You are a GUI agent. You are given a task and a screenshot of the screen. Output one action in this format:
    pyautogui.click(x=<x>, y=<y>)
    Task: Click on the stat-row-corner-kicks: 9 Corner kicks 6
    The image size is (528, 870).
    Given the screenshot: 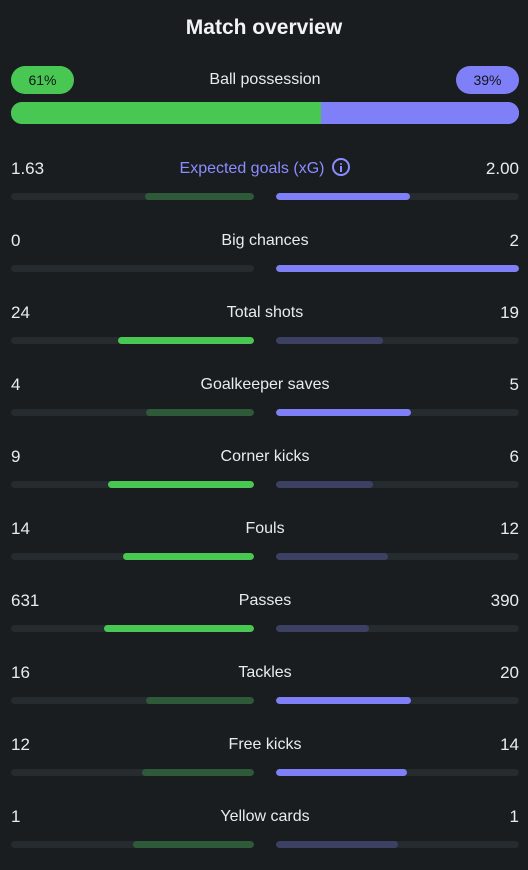 What is the action you would take?
    pyautogui.click(x=265, y=468)
    